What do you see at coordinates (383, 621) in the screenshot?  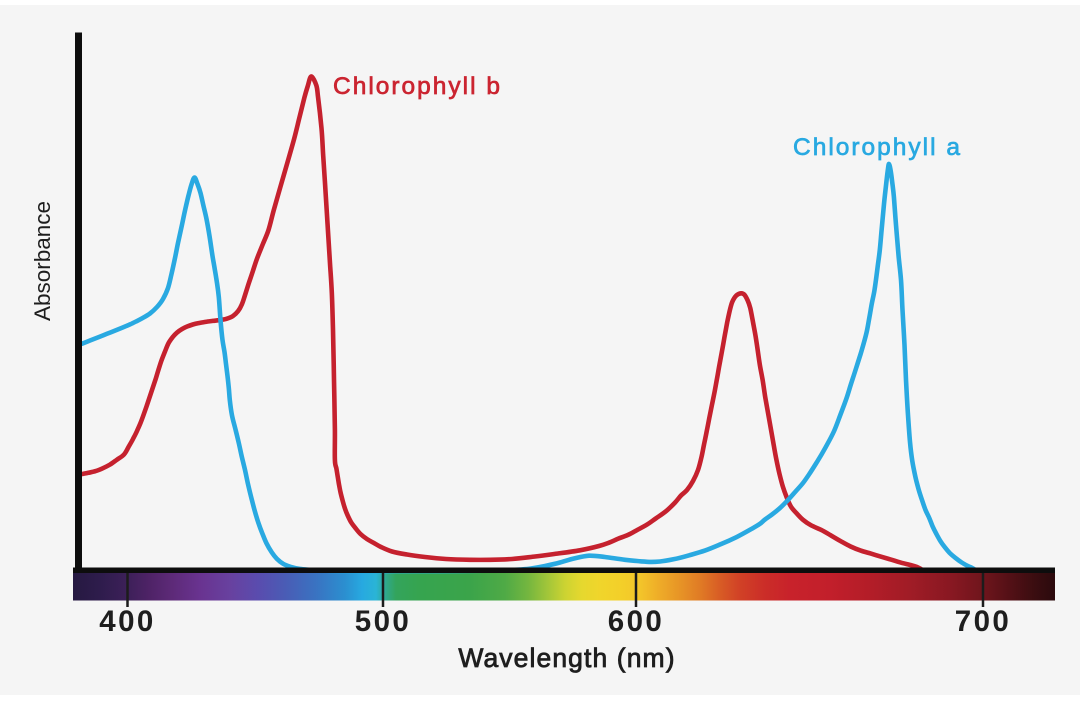 I see `svg-text: 500` at bounding box center [383, 621].